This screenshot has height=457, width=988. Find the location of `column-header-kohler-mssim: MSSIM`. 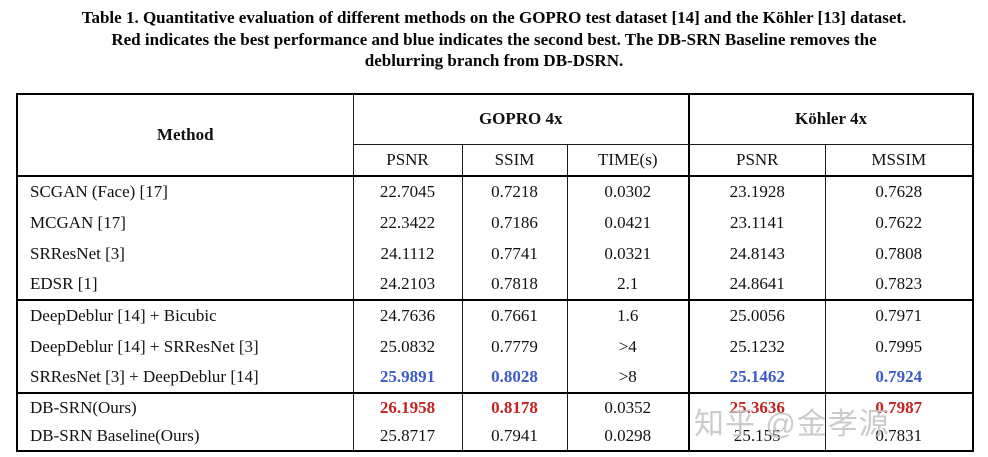

column-header-kohler-mssim: MSSIM is located at coordinates (898, 160).